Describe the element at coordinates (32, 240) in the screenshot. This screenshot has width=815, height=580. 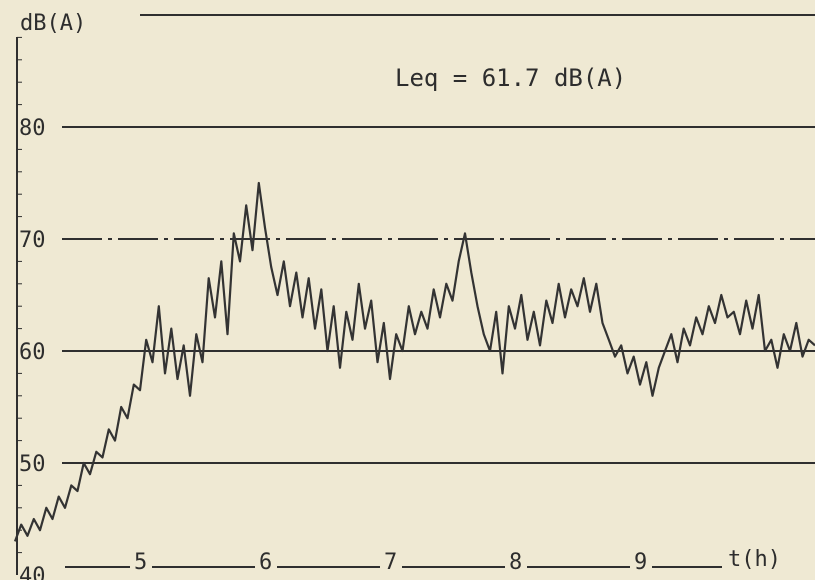
I see `y-tick-label-70: 70` at that location.